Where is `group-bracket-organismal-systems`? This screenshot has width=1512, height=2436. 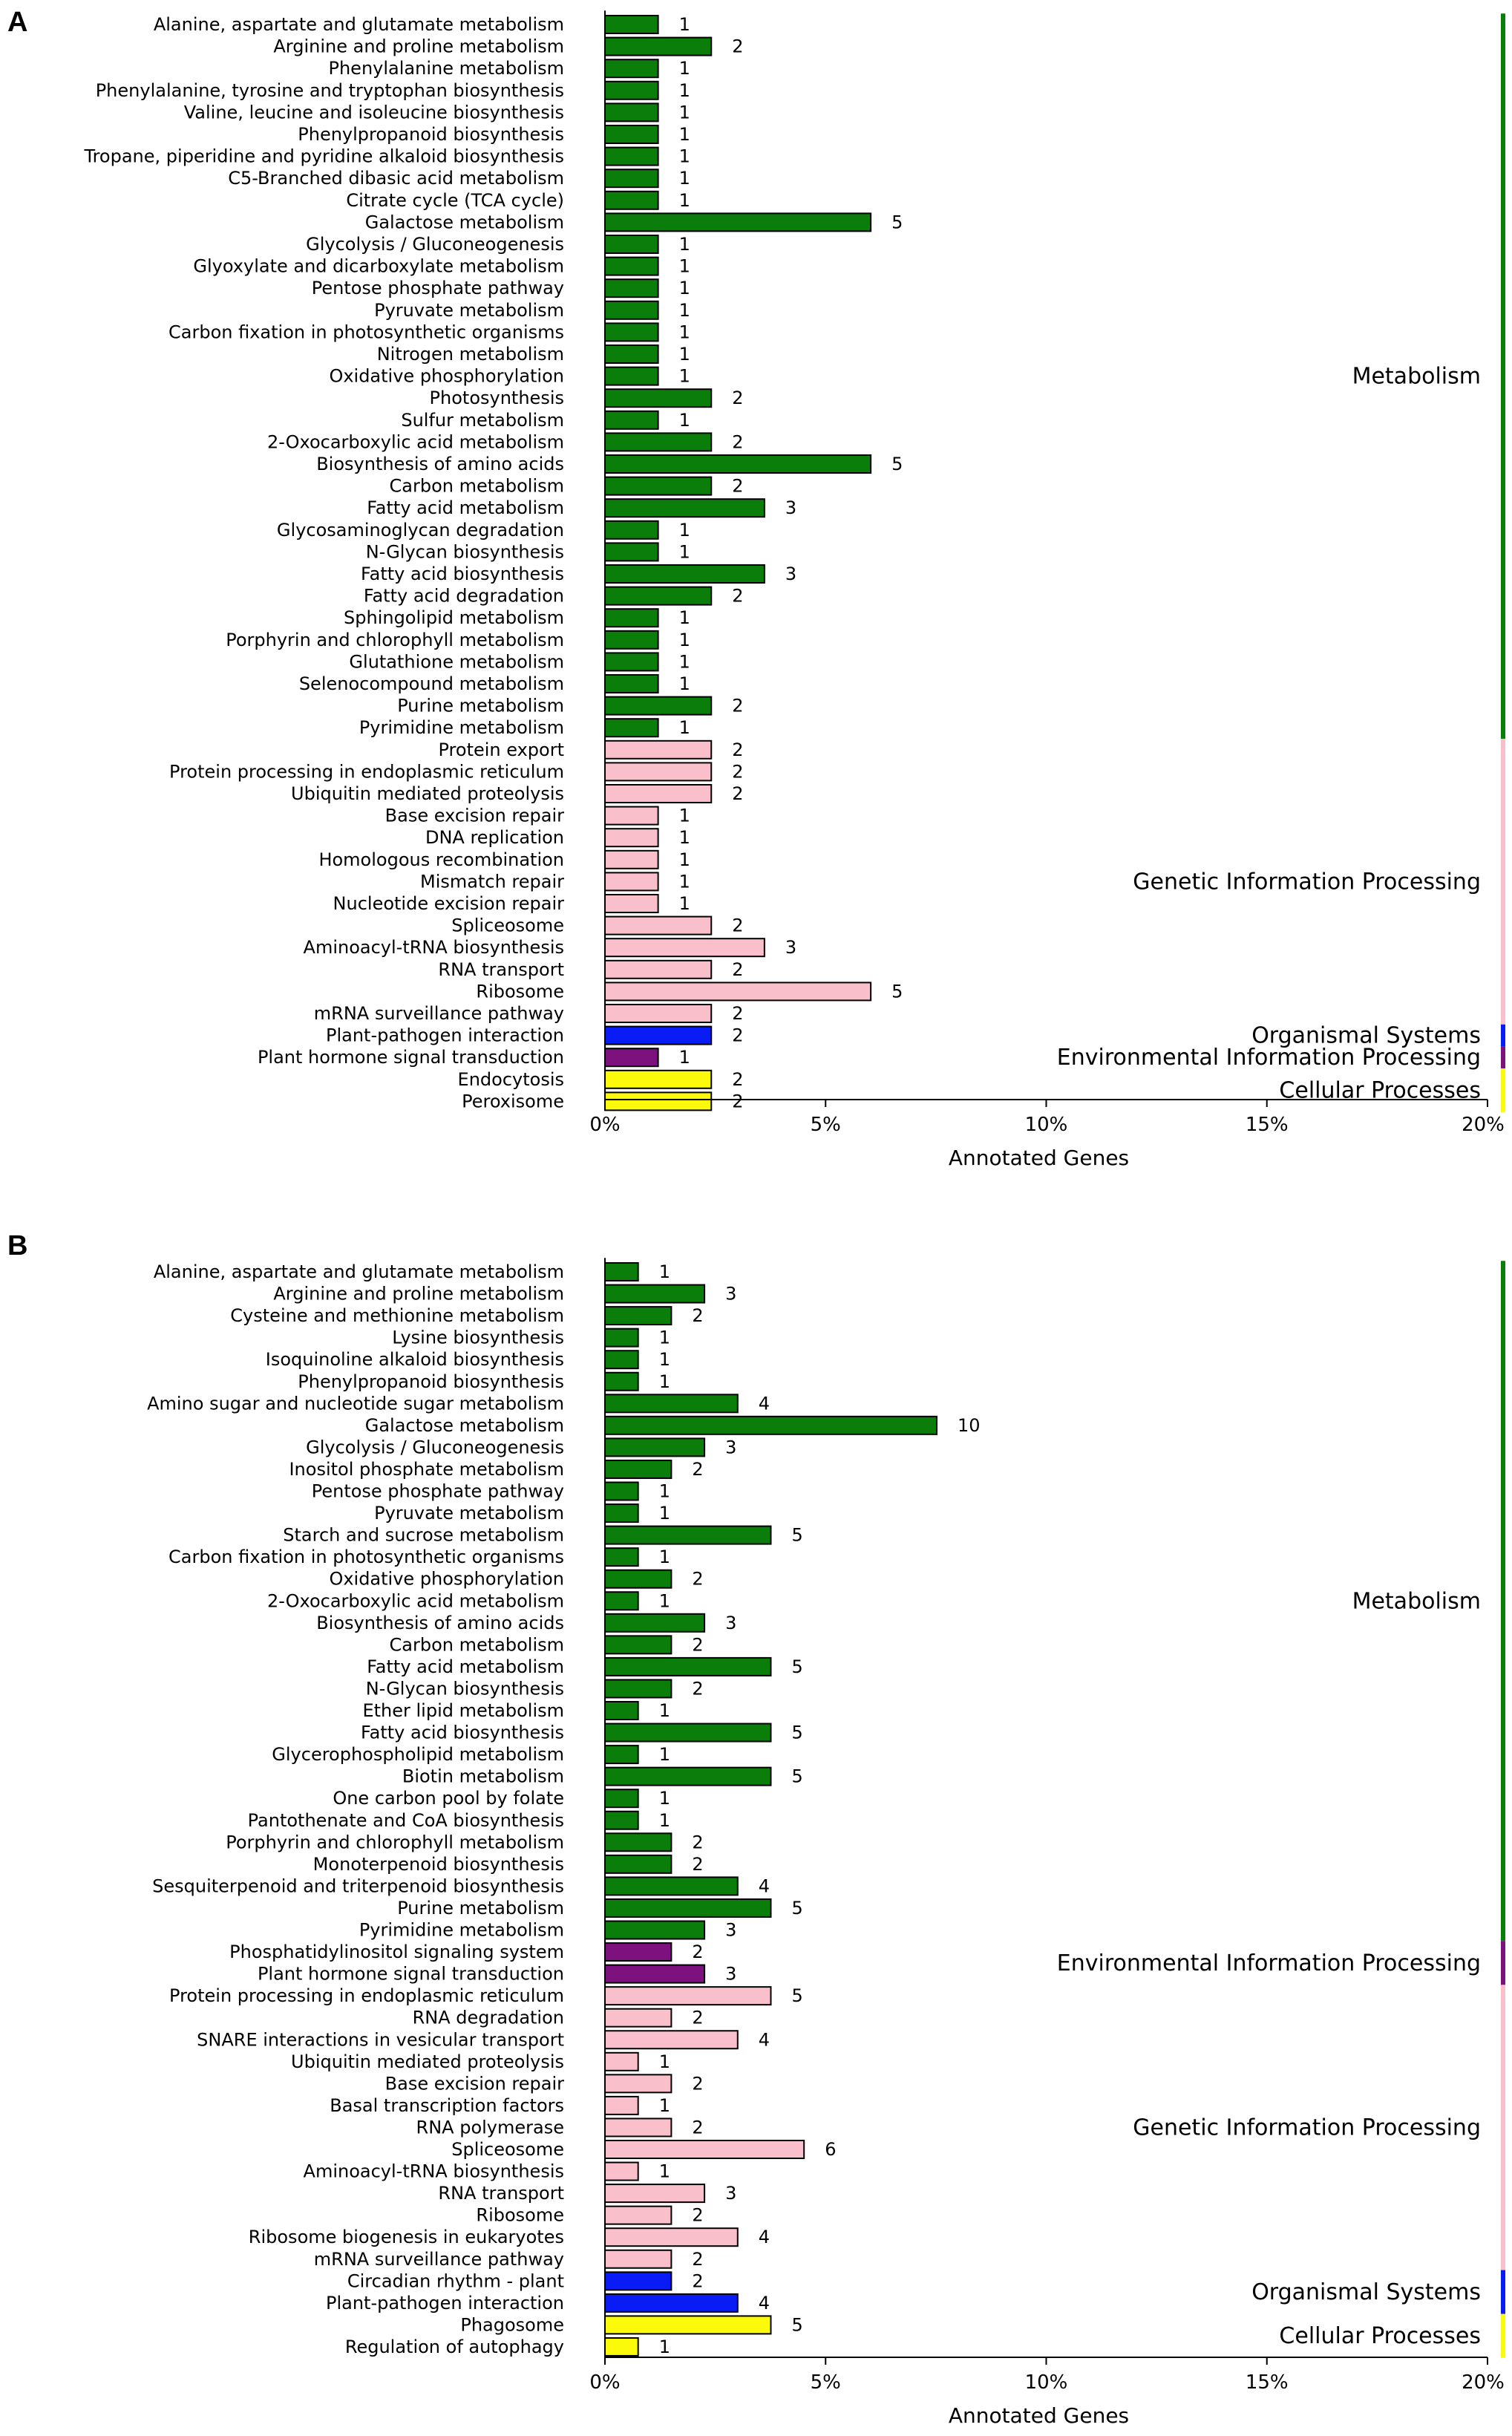 group-bracket-organismal-systems is located at coordinates (1503, 2292).